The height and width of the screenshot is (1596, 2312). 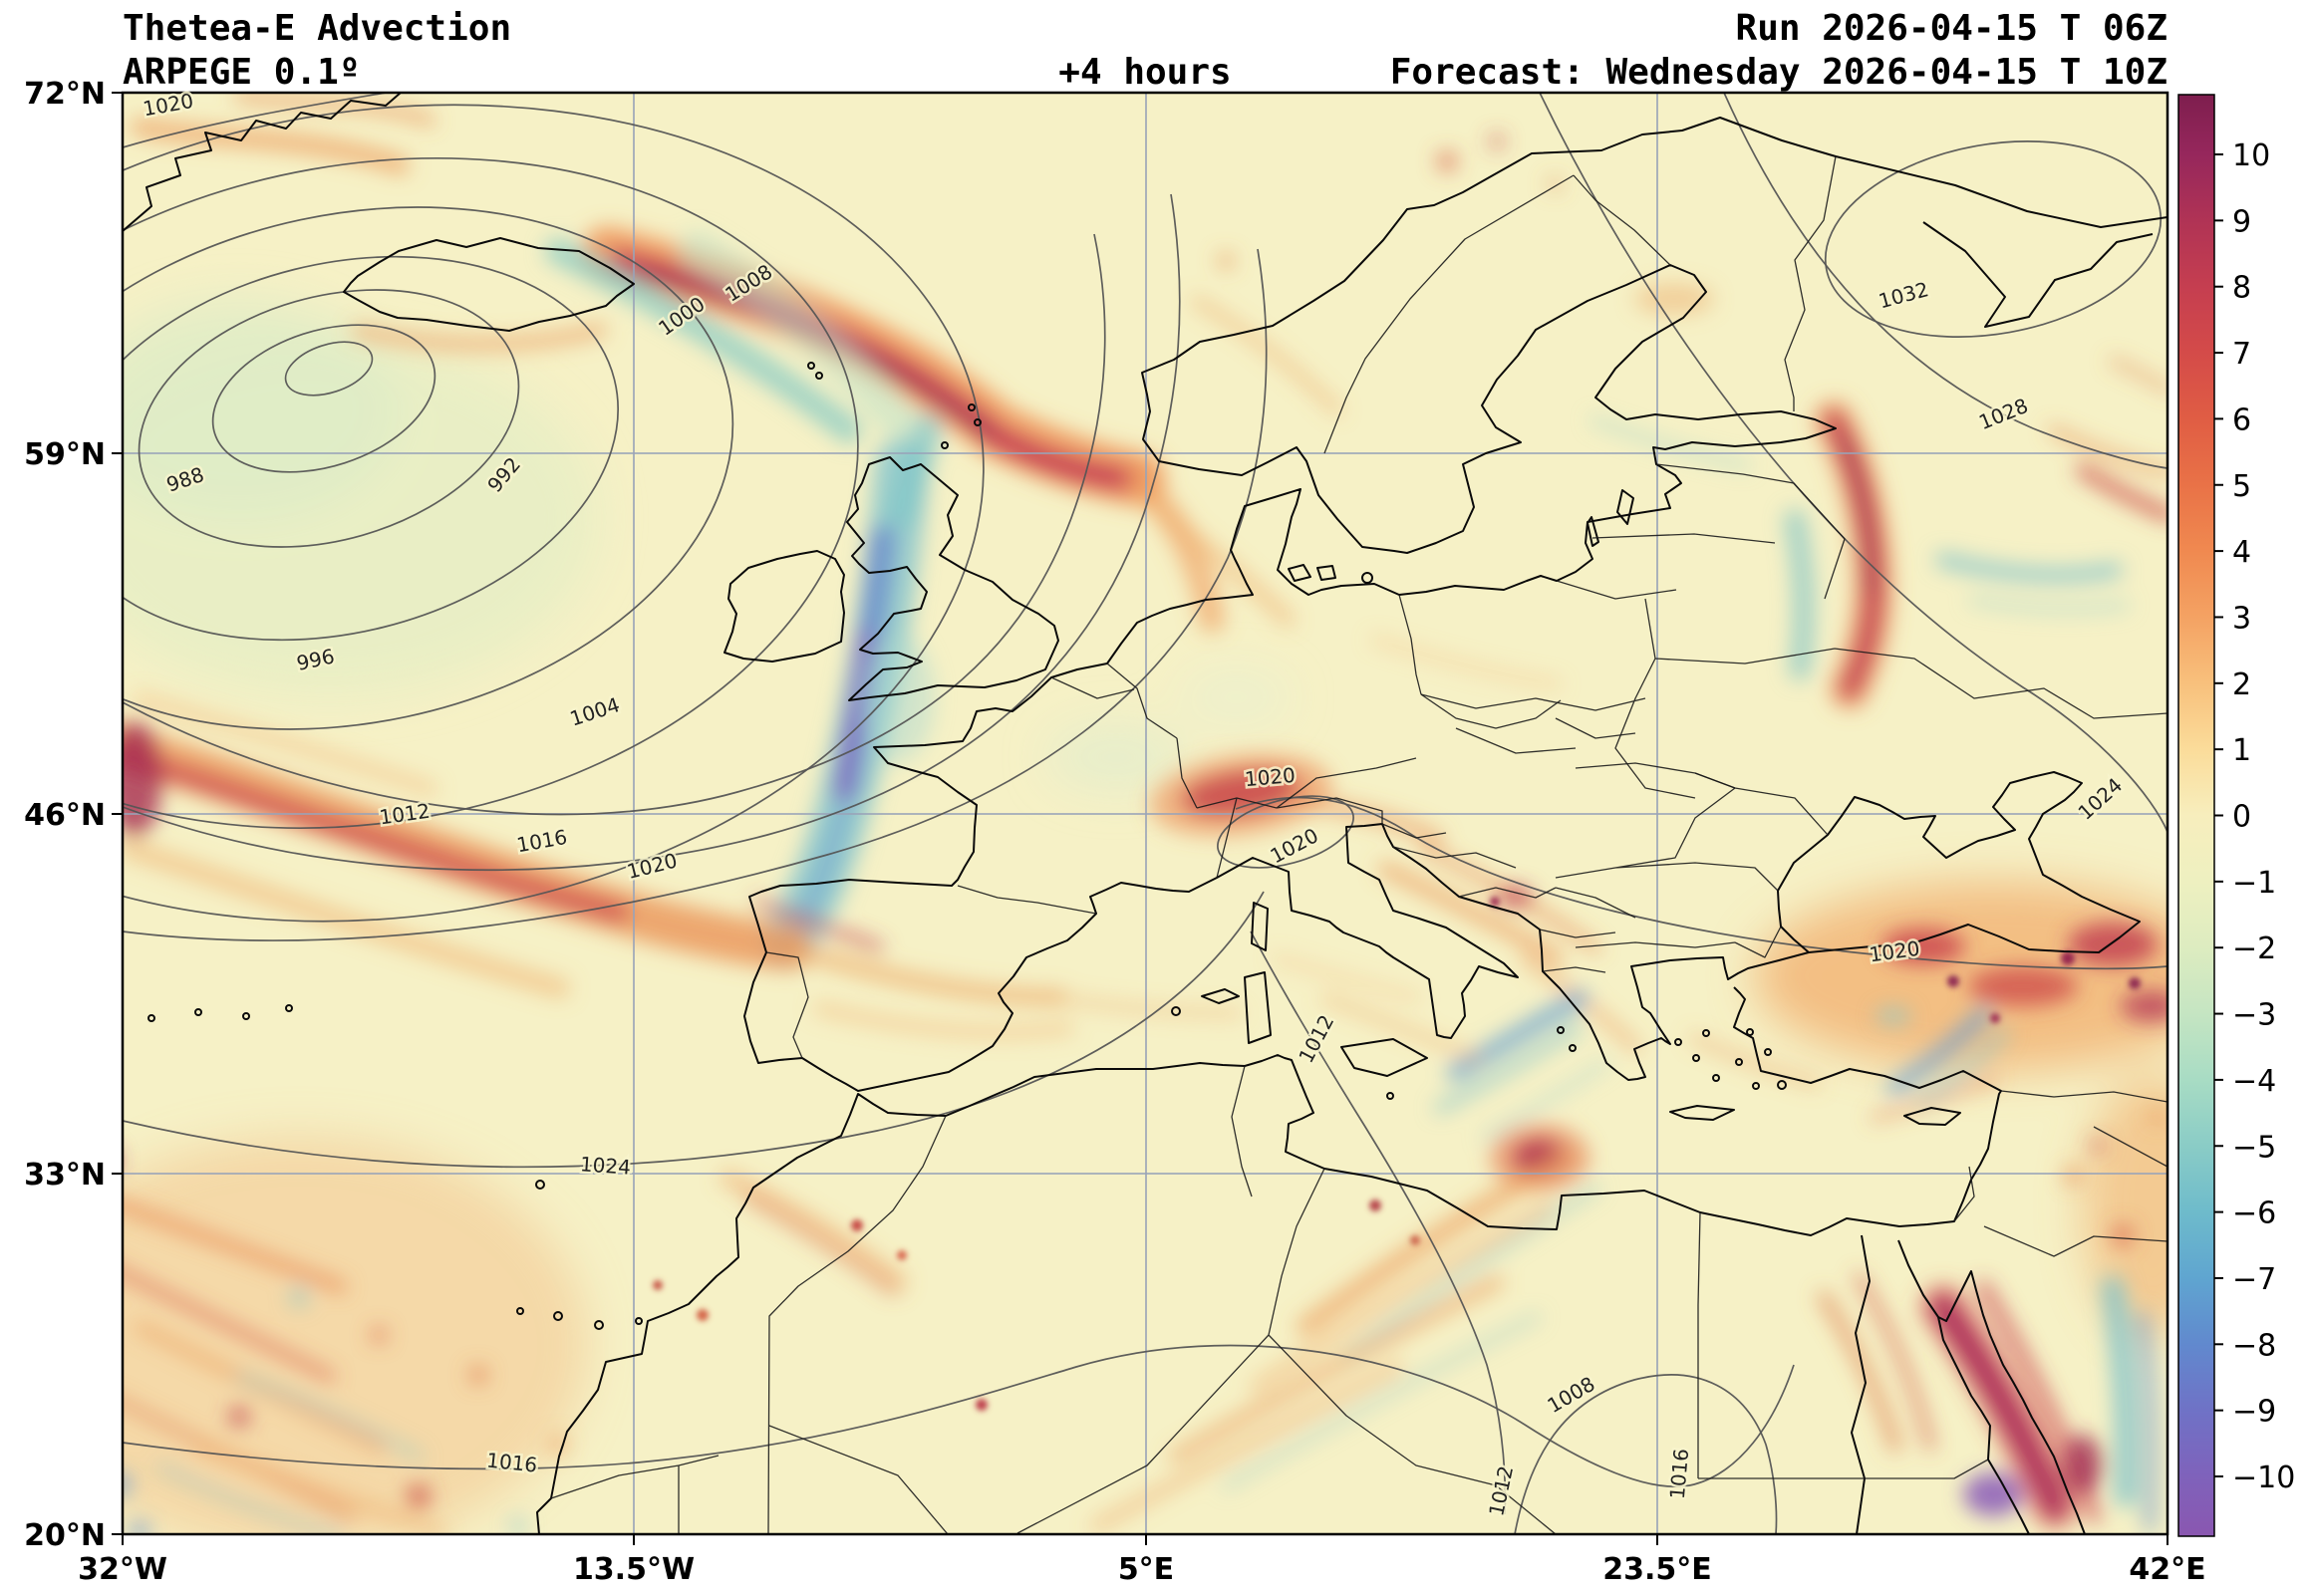 I want to click on colorbar-tick-label: 9, so click(x=2242, y=221).